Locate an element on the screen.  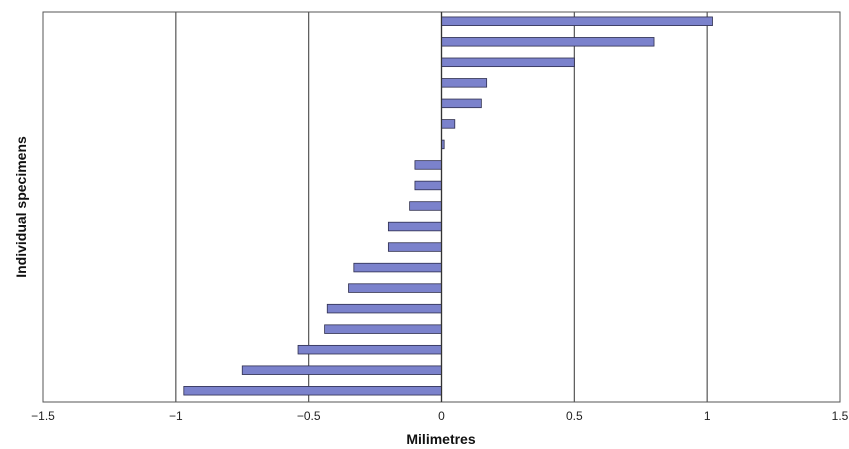
y-axis-title: Individual specimens is located at coordinates (21, 207).